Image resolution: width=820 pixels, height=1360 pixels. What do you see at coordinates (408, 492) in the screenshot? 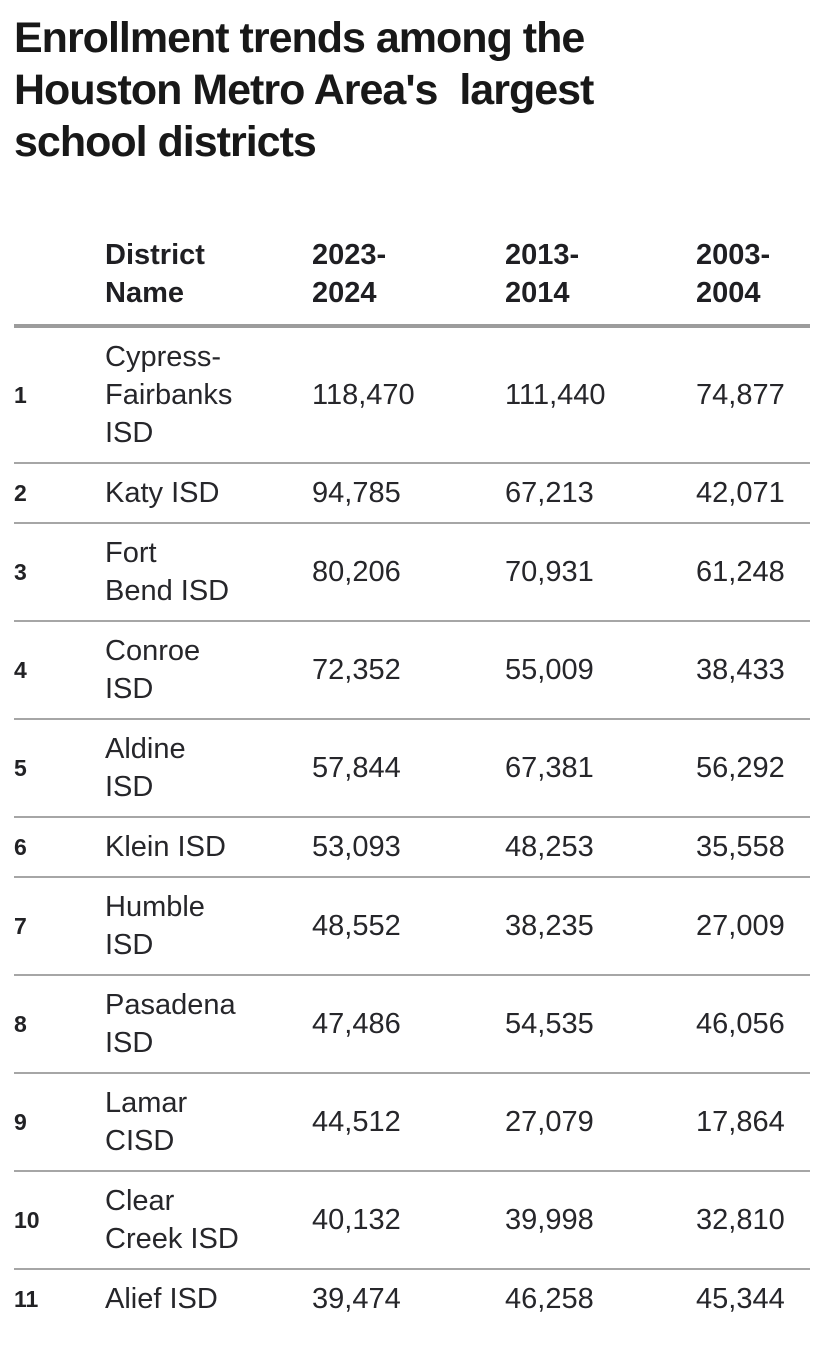
I see `enrollment-2023-2024: 94,785` at bounding box center [408, 492].